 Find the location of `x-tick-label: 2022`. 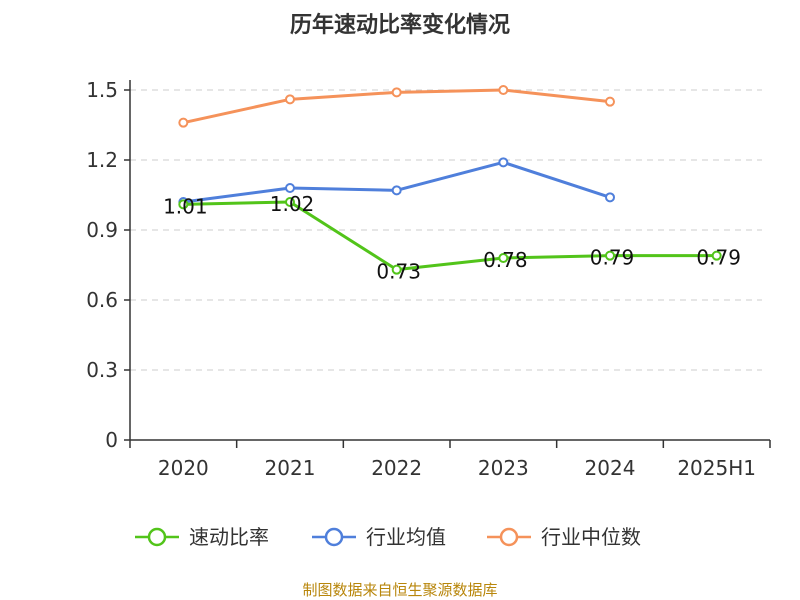

x-tick-label: 2022 is located at coordinates (396, 468).